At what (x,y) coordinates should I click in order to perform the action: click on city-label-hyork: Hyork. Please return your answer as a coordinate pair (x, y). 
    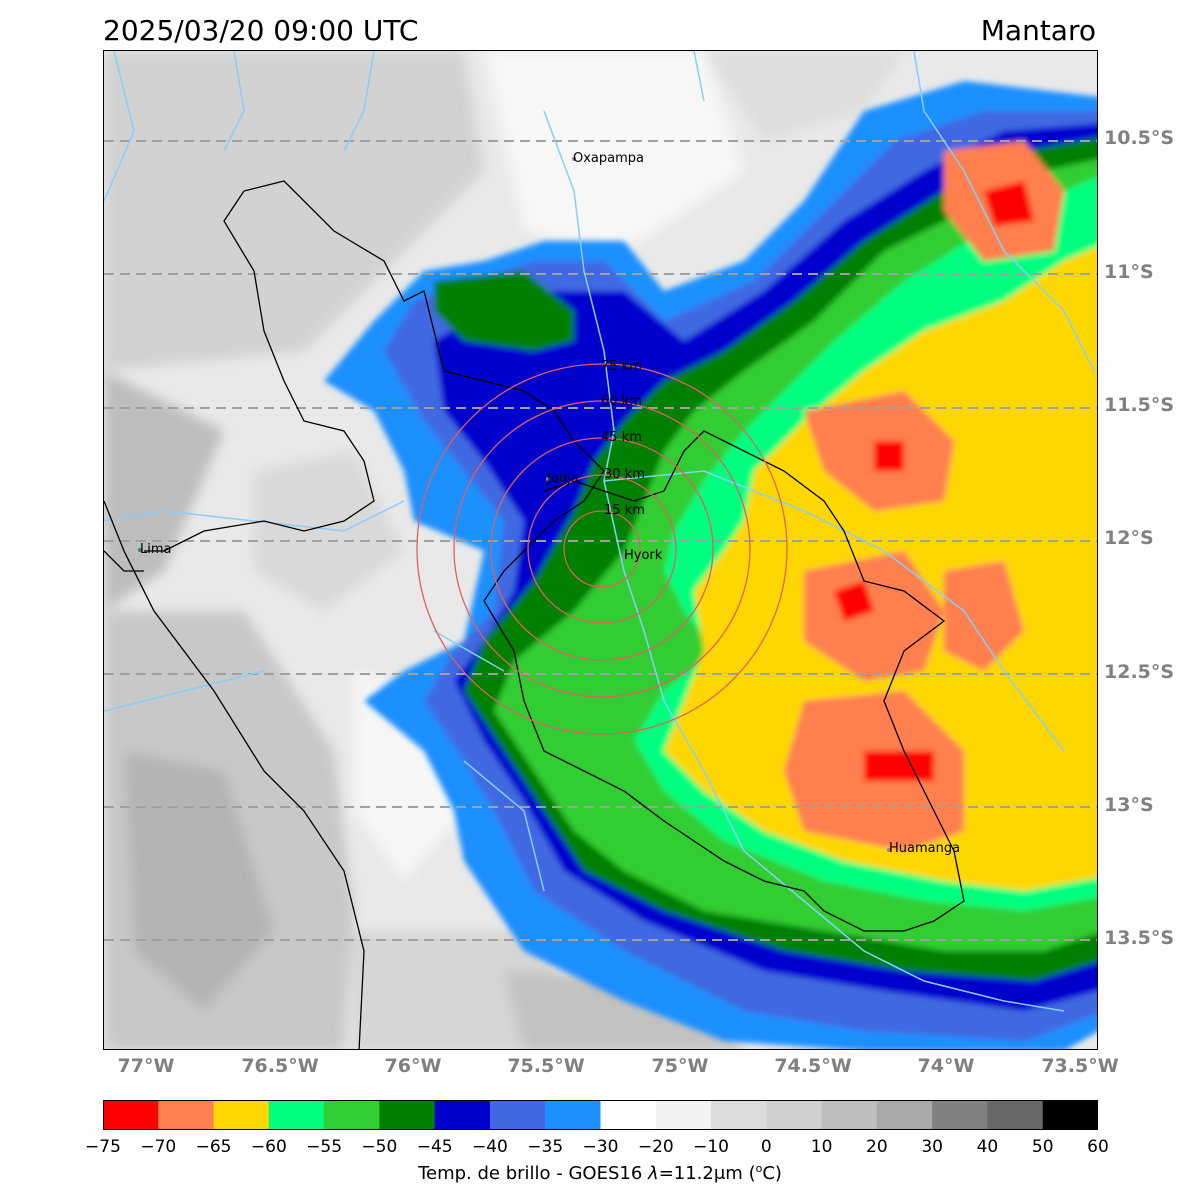
    Looking at the image, I should click on (643, 555).